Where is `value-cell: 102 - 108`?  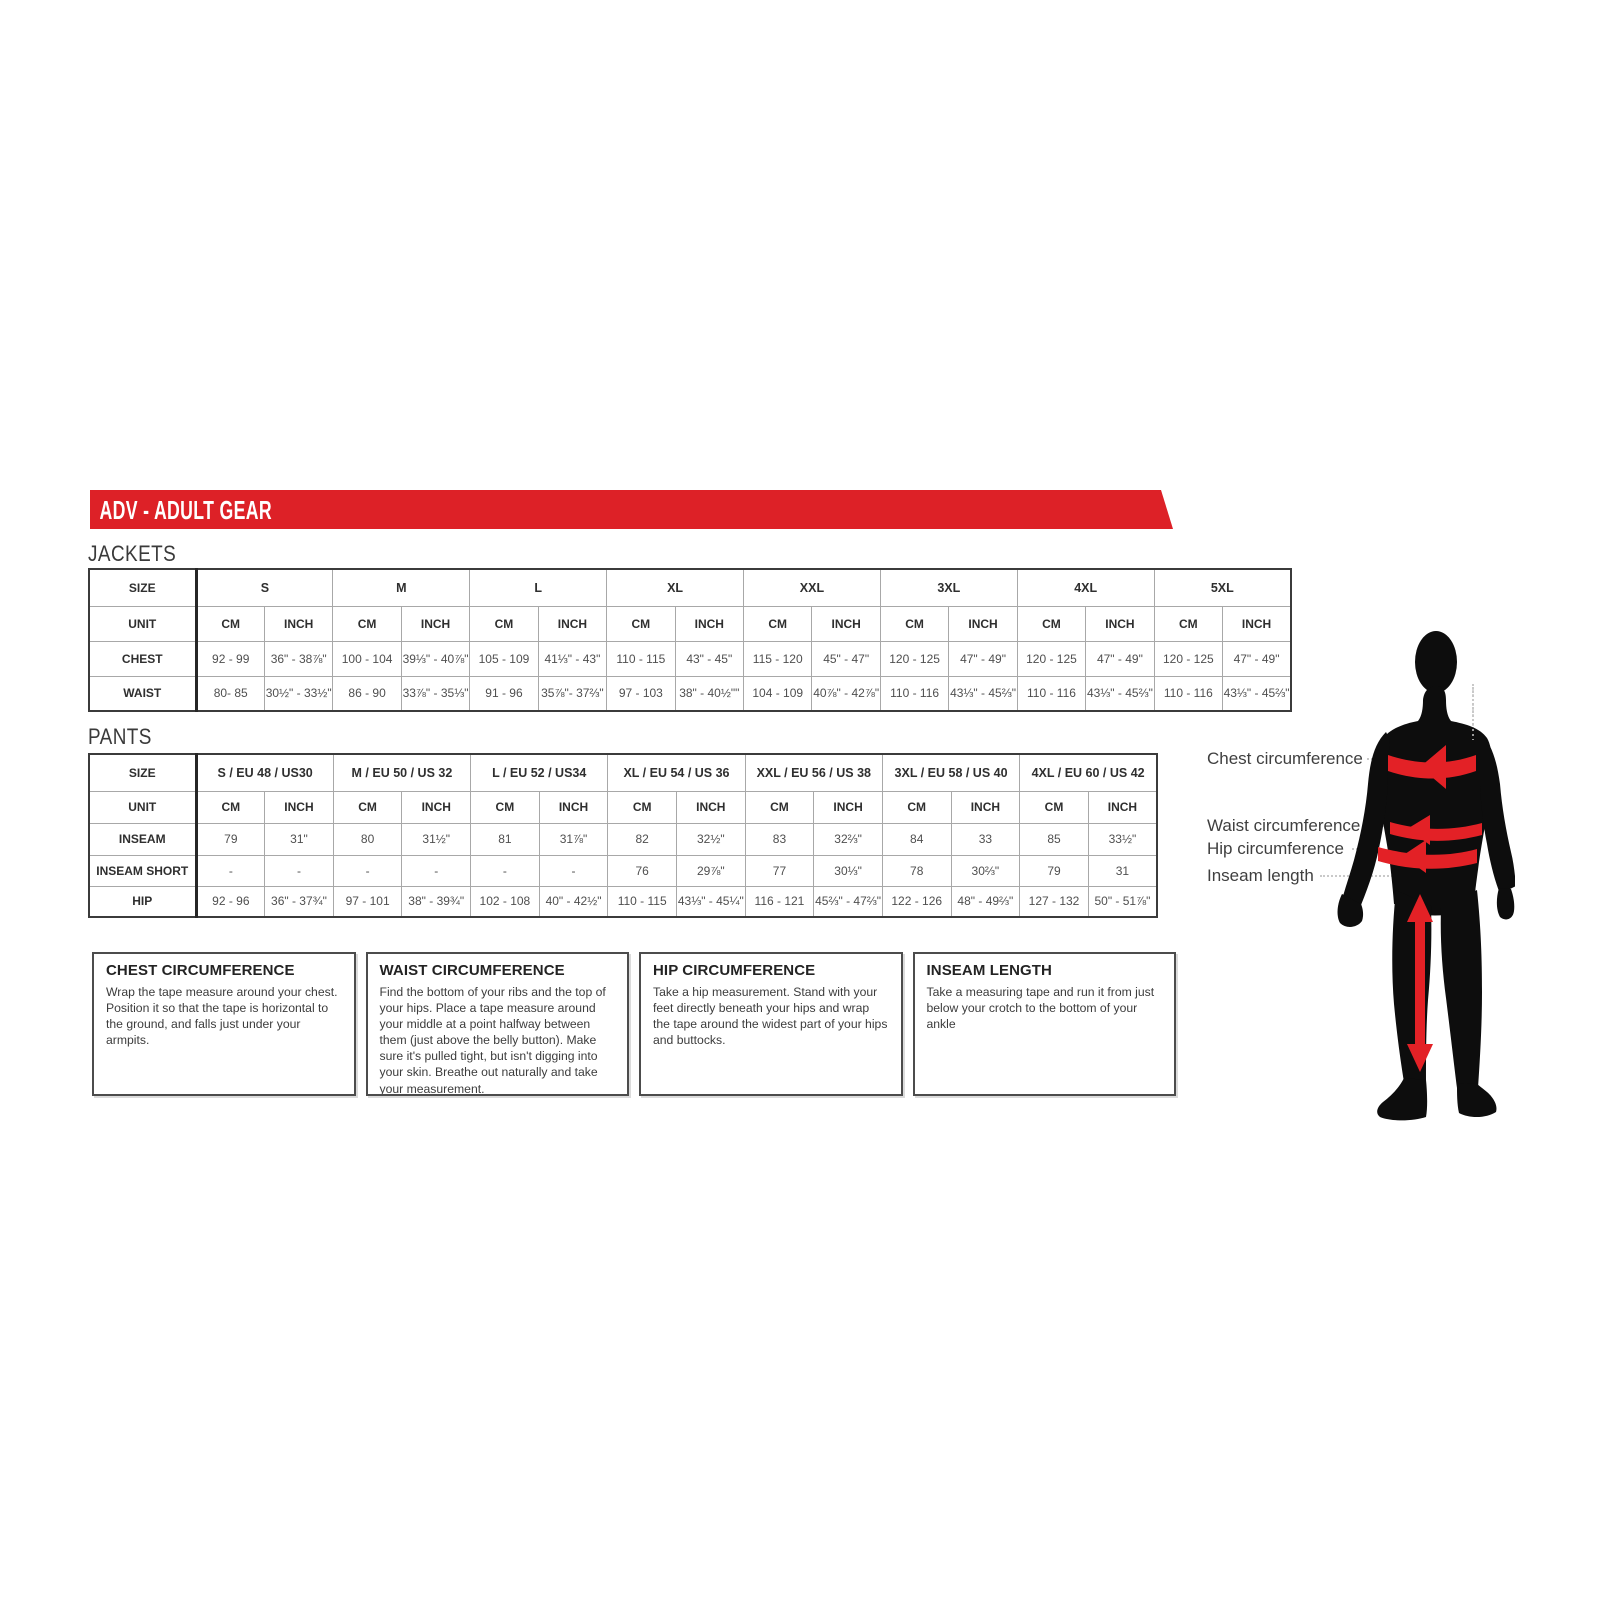
value-cell: 102 - 108 is located at coordinates (505, 901).